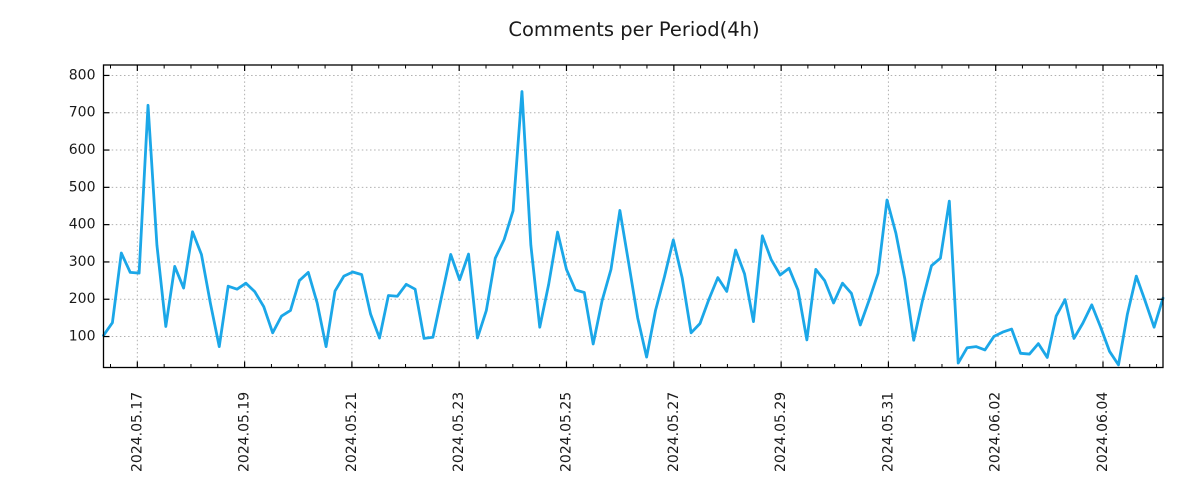 This screenshot has width=1200, height=500. Describe the element at coordinates (82, 337) in the screenshot. I see `y-tick-label: 100` at that location.